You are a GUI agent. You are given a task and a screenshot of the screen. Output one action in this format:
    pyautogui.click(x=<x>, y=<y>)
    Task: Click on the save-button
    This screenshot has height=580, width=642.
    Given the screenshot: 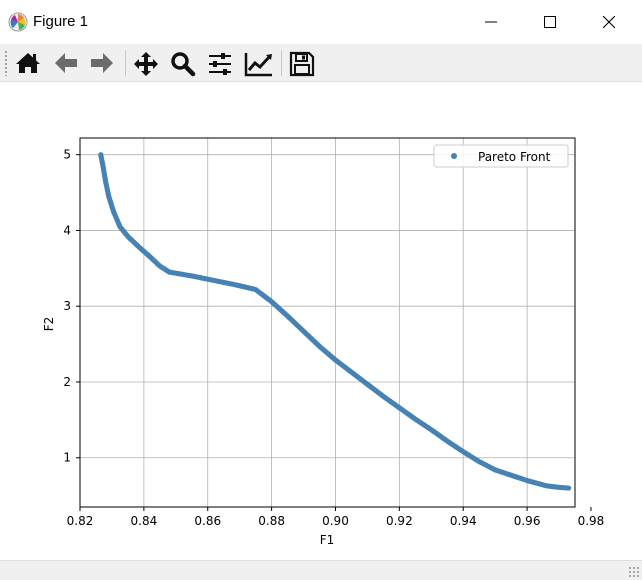 What is the action you would take?
    pyautogui.click(x=302, y=63)
    